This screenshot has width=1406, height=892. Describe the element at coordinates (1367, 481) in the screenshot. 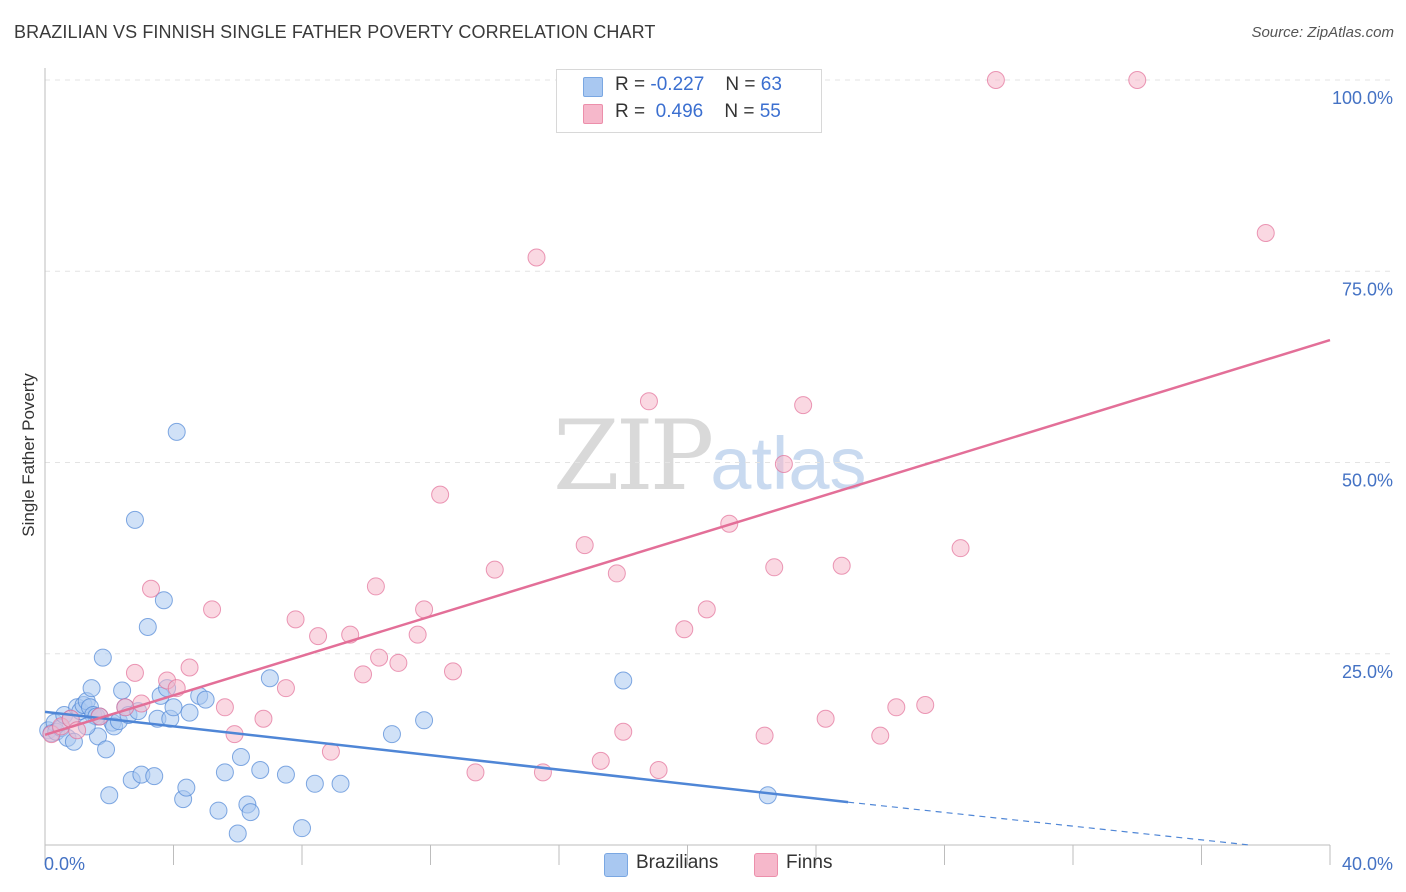

I see `y-tick-label: 50.0%` at that location.